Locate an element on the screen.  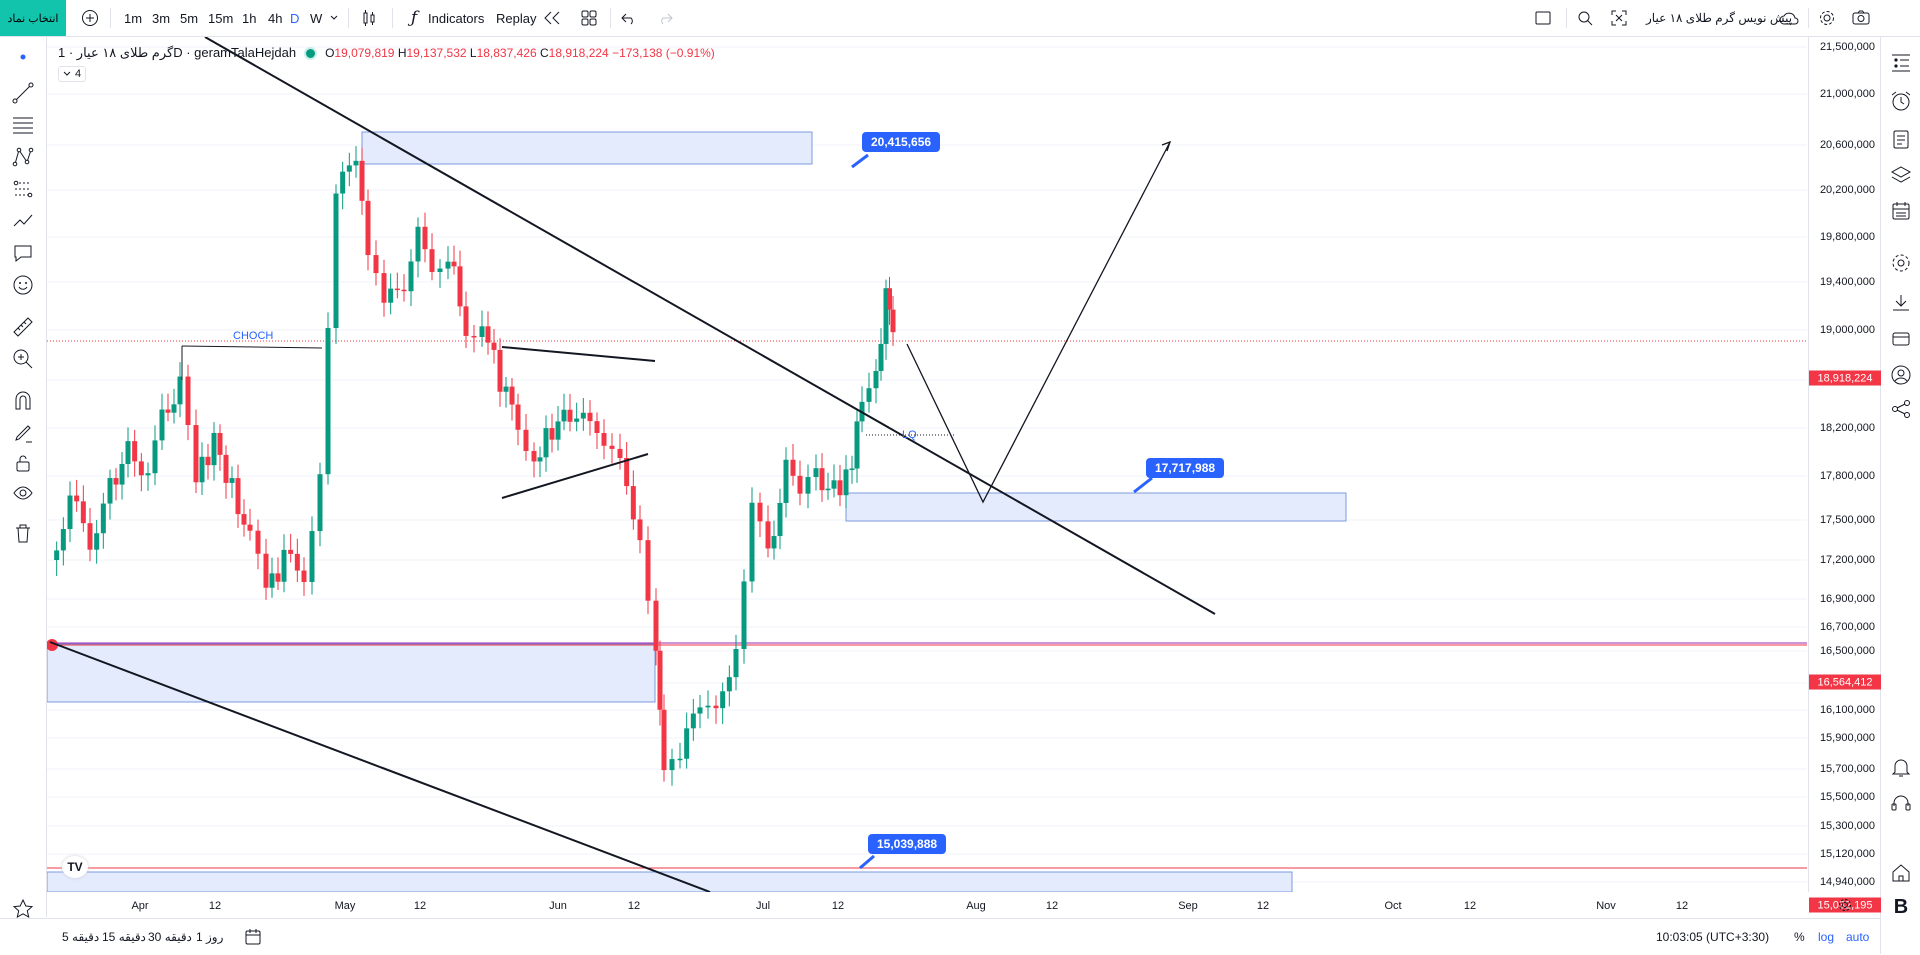
stay-drawing-icon is located at coordinates (23, 433).